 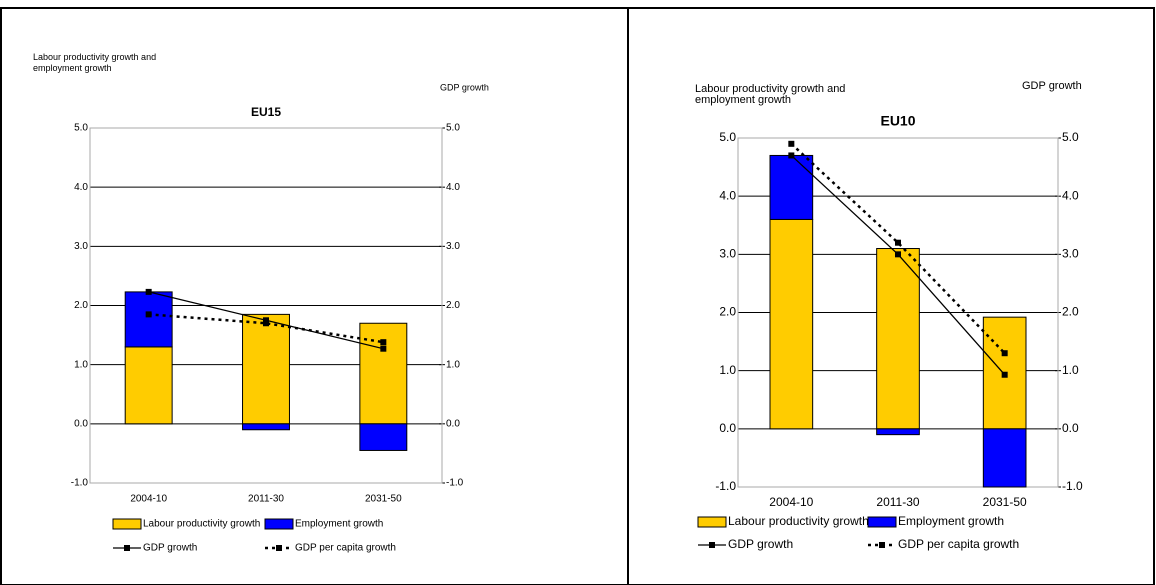 I want to click on chart-title: EU15, so click(x=266, y=112).